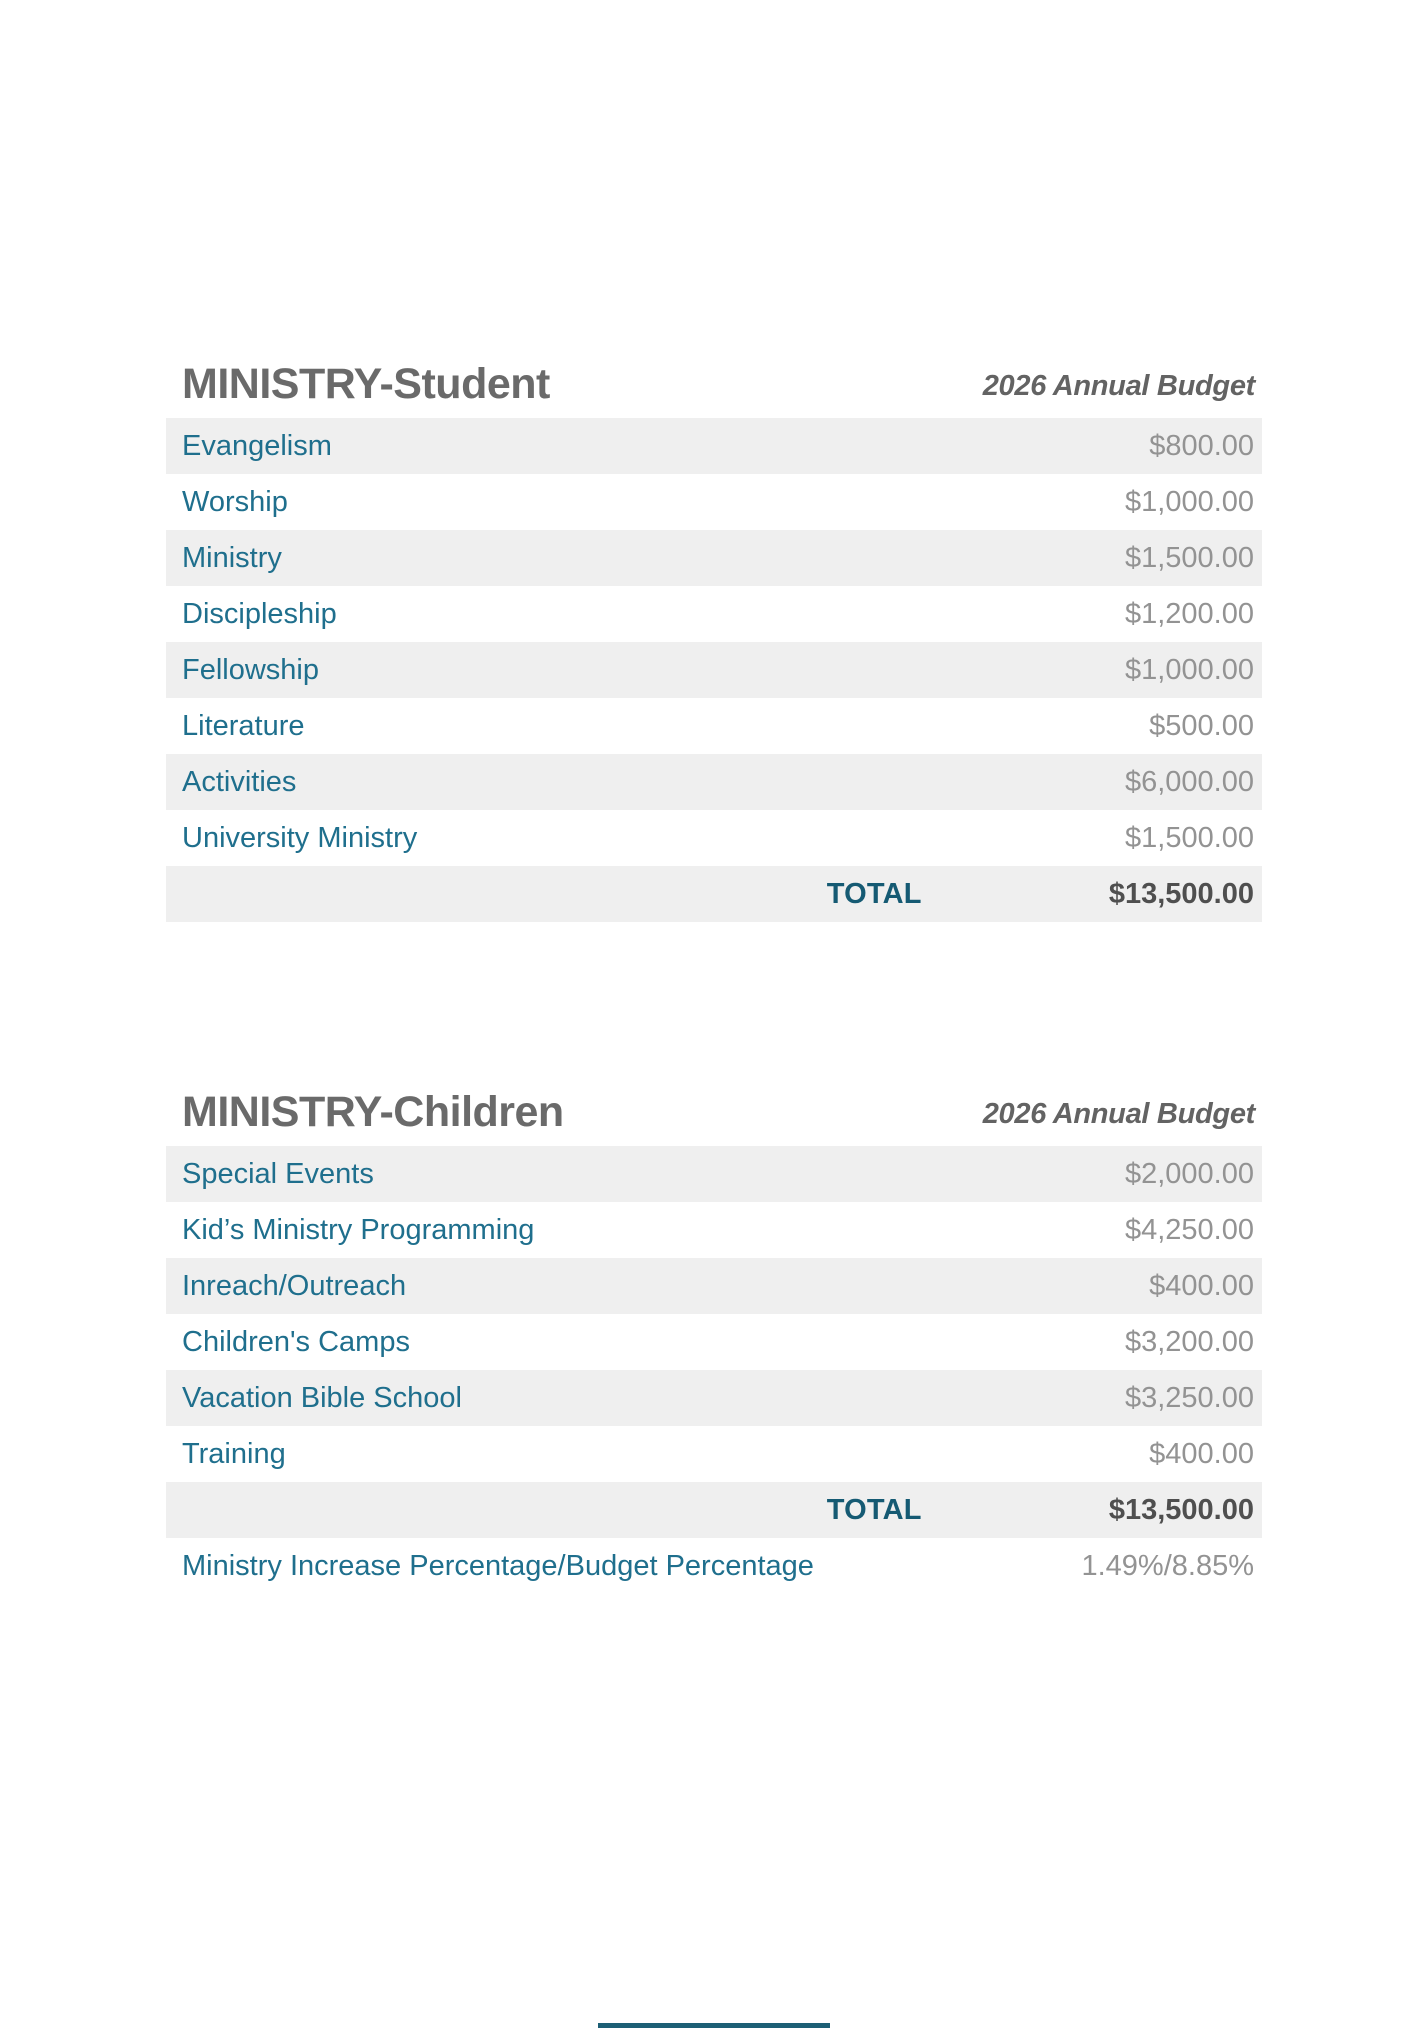 The image size is (1428, 2028). What do you see at coordinates (714, 1174) in the screenshot?
I see `table-row: Special Events $2,000.00` at bounding box center [714, 1174].